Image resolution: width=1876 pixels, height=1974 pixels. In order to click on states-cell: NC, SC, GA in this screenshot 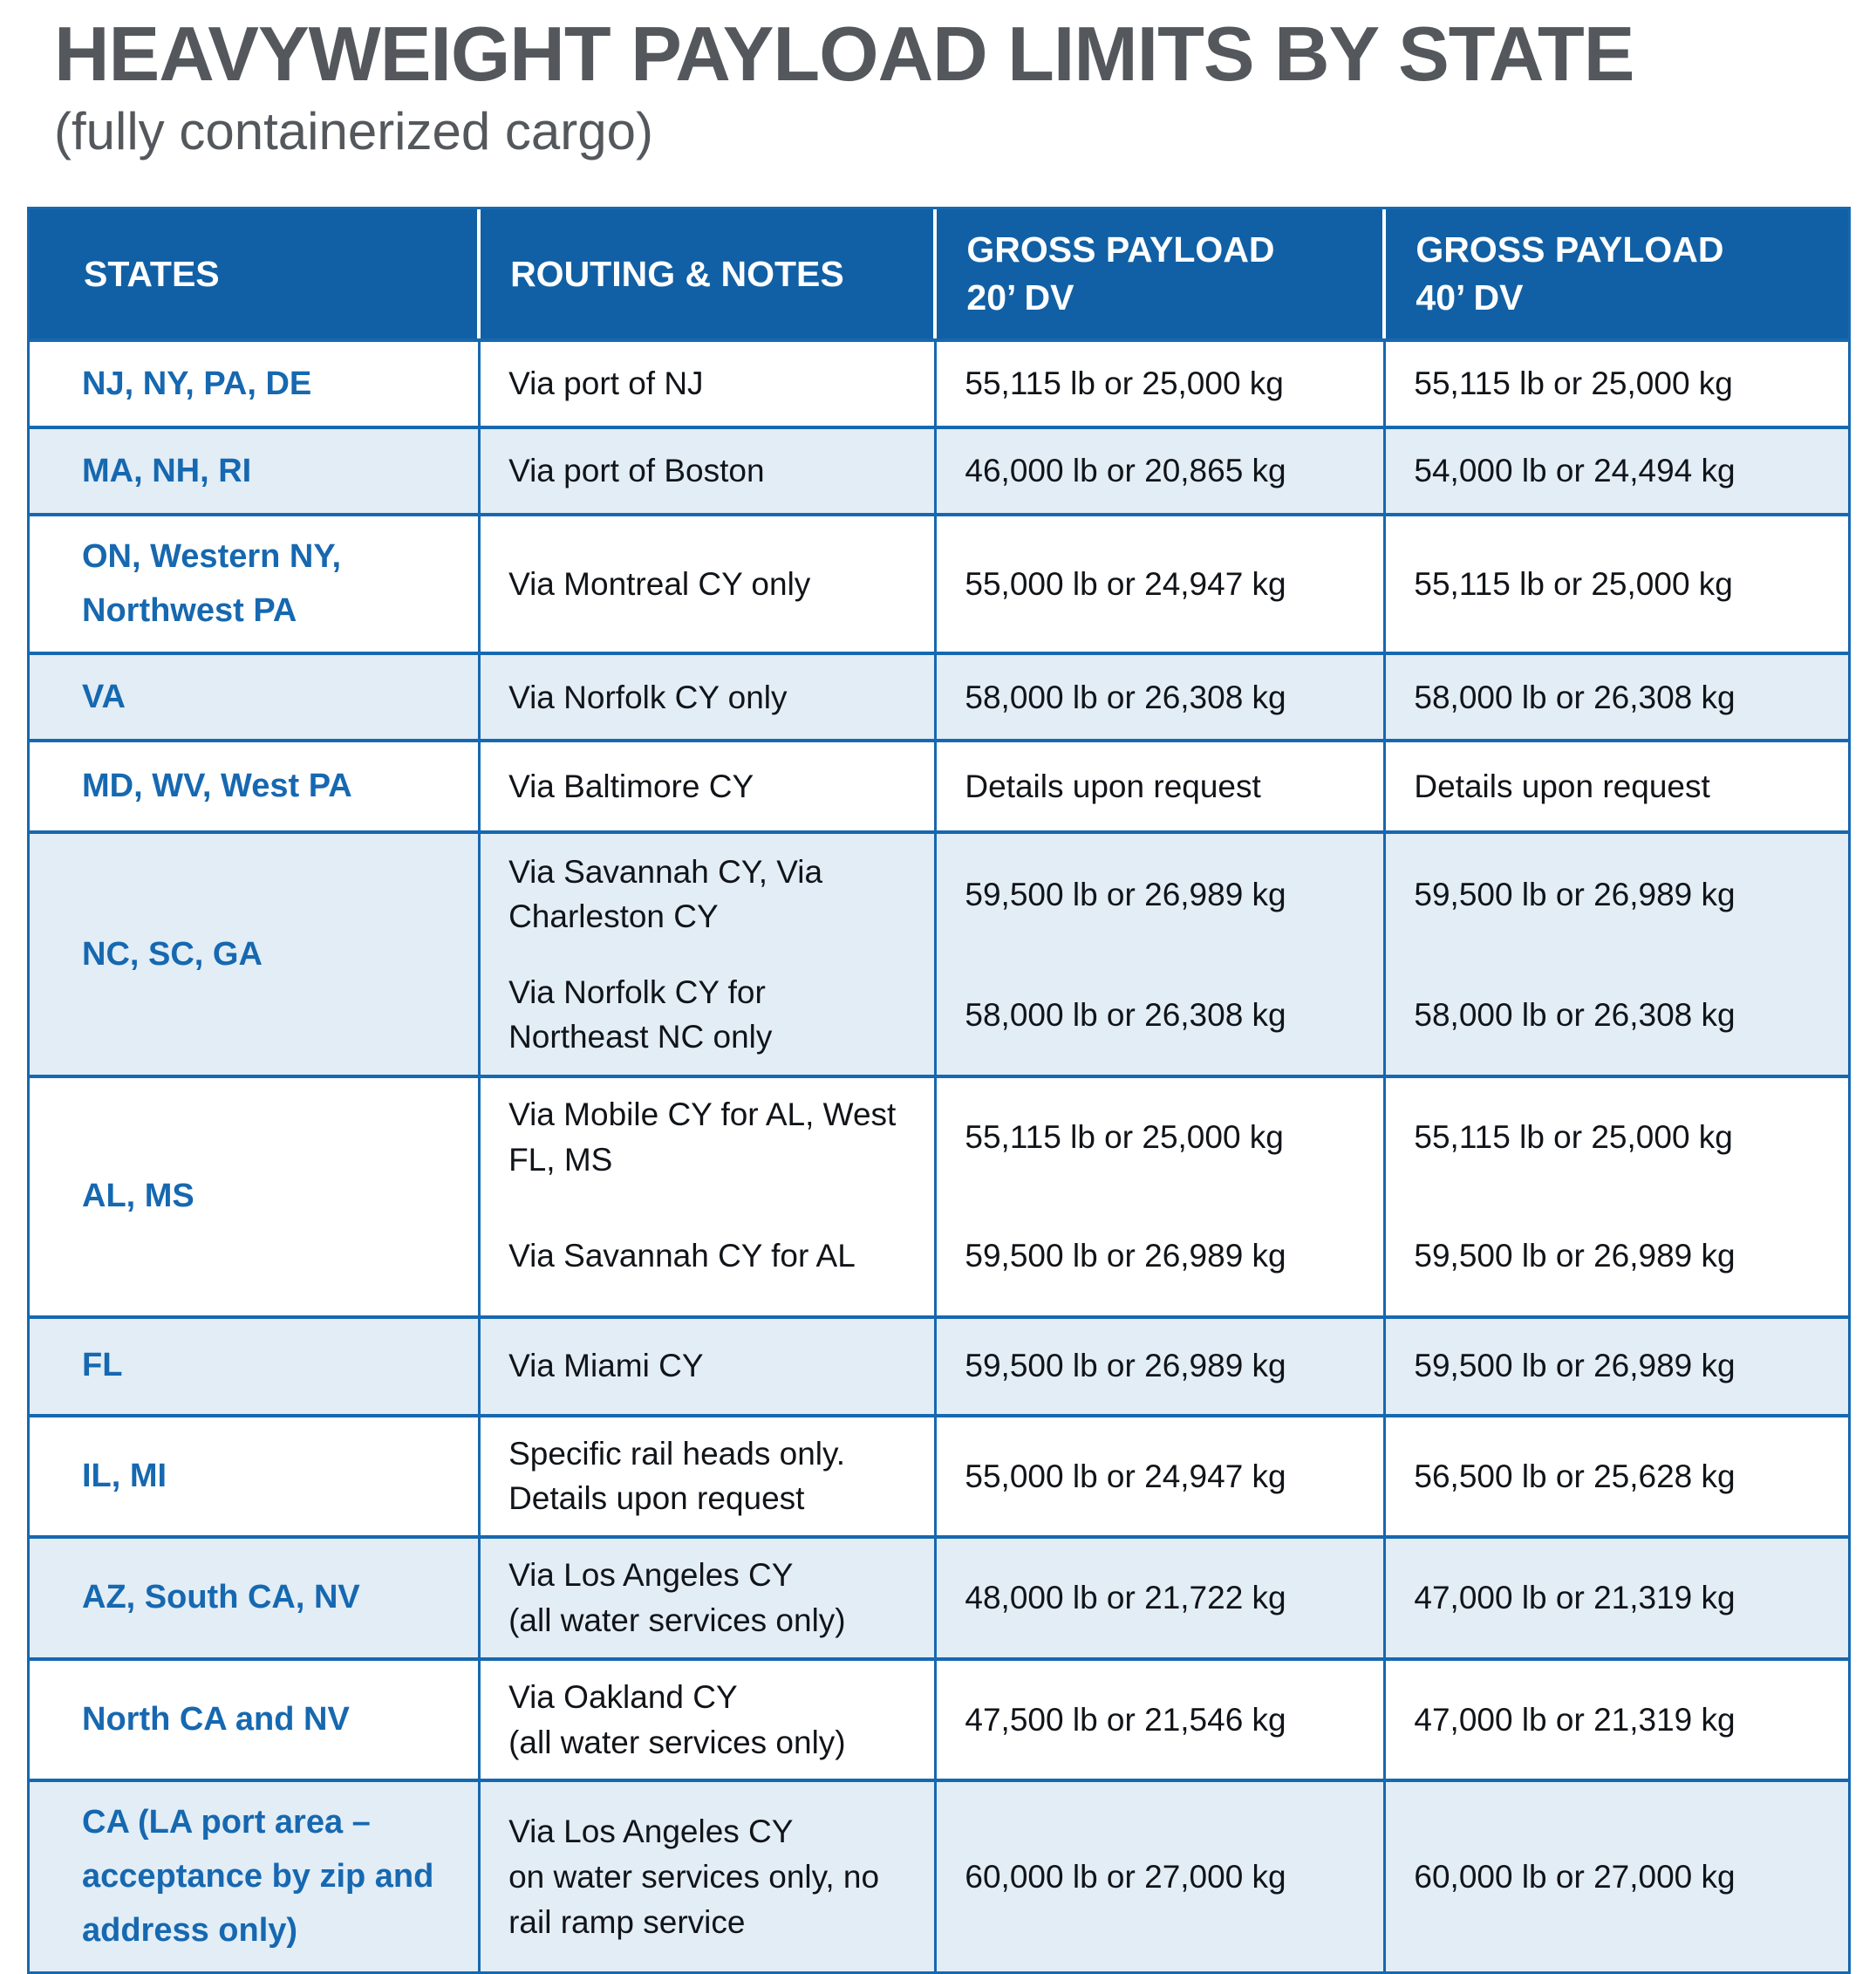, I will do `click(256, 955)`.